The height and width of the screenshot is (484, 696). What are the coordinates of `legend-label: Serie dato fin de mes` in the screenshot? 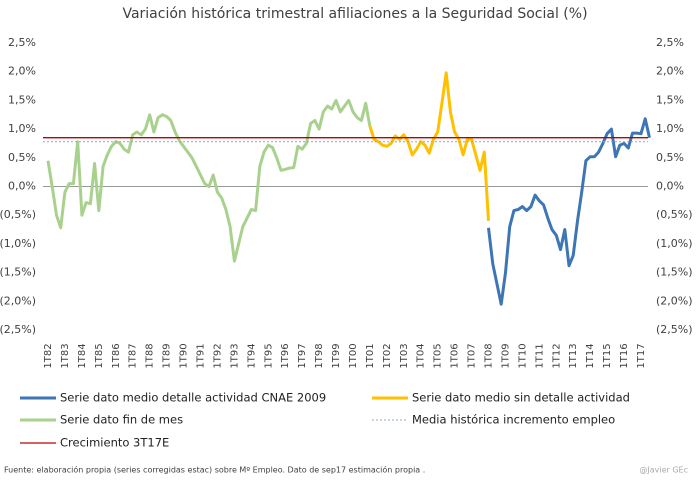 It's located at (121, 420).